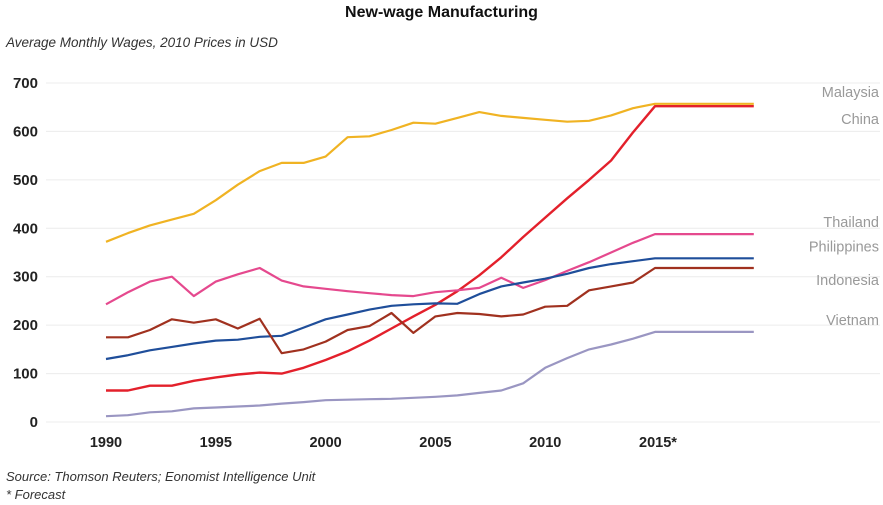 The width and height of the screenshot is (883, 505). I want to click on series-line-indonesia, so click(430, 310).